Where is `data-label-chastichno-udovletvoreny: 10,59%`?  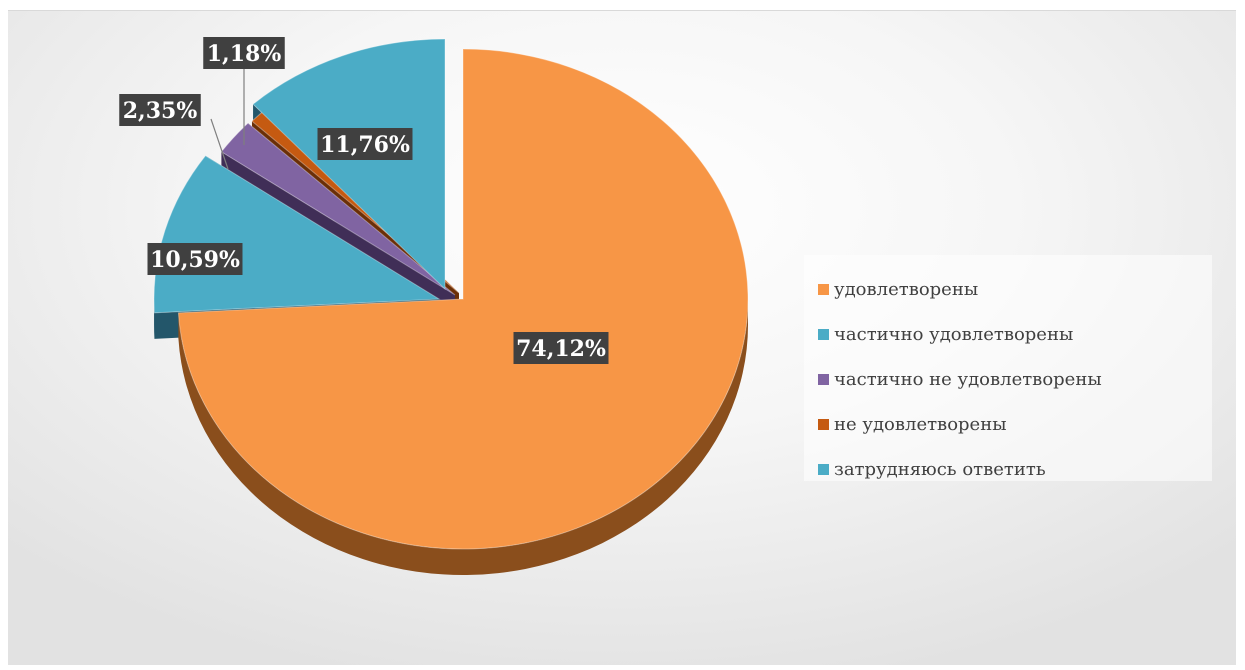 data-label-chastichno-udovletvoreny: 10,59% is located at coordinates (195, 260).